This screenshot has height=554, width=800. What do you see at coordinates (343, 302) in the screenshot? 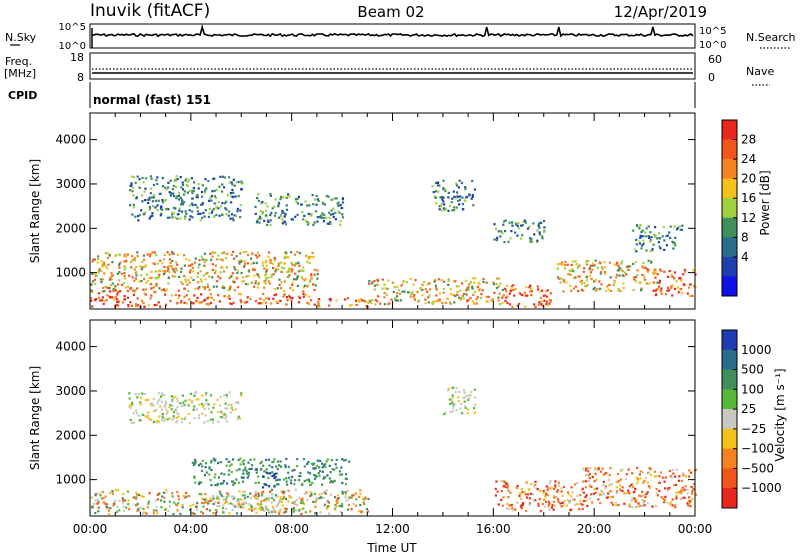
I see `scatter-region` at bounding box center [343, 302].